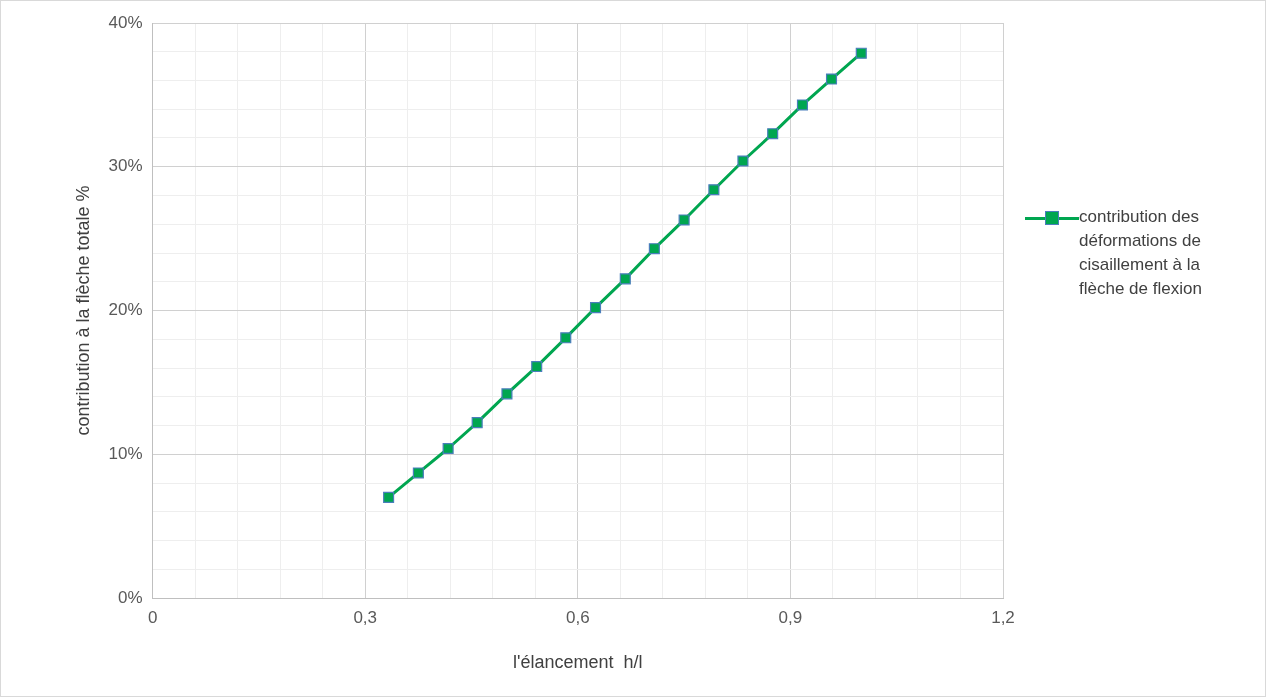 The height and width of the screenshot is (697, 1266). Describe the element at coordinates (577, 617) in the screenshot. I see `x-tick-label: 0,6` at that location.